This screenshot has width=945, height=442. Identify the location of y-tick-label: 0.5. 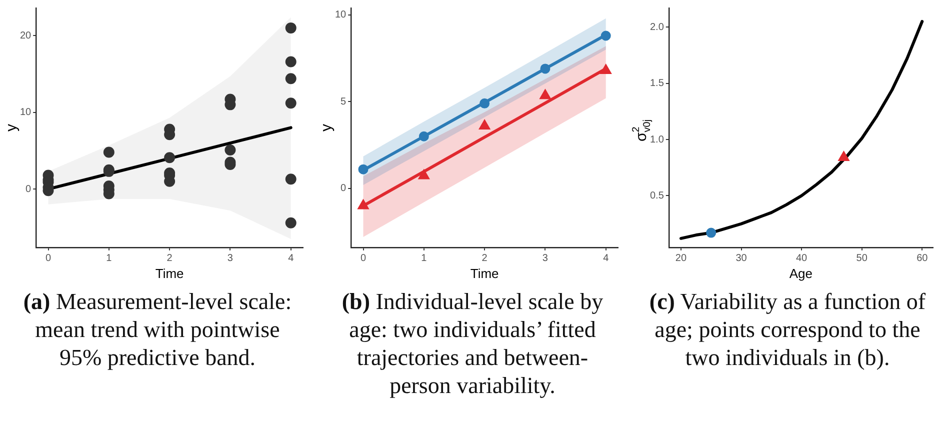
(657, 196).